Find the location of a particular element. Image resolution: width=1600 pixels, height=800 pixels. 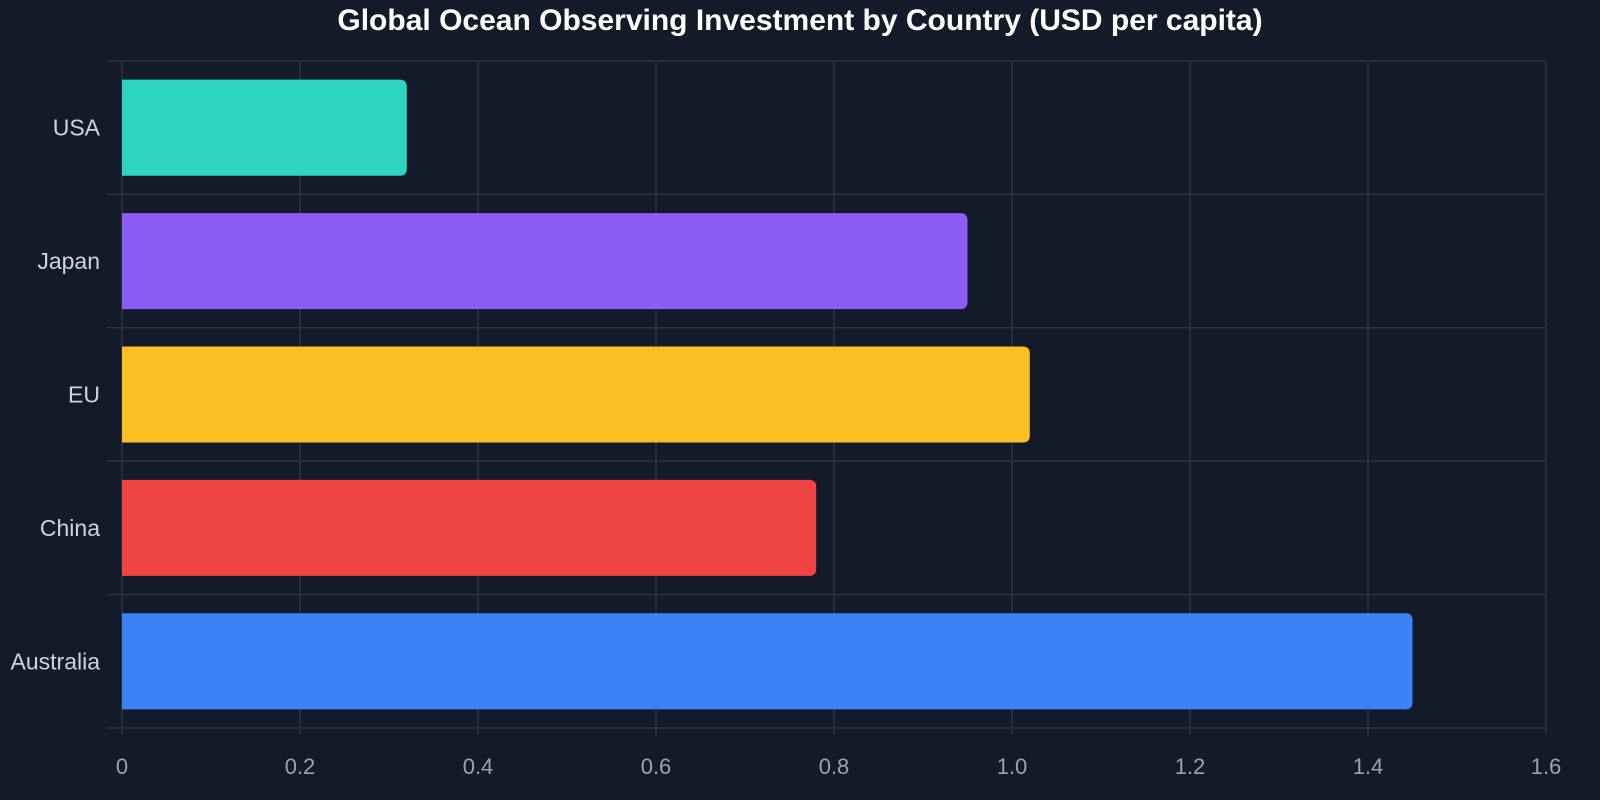

x-tick-labels: 0 0.2 0.4 0.6 0.8 1.0 1.2 1.4 1.6 is located at coordinates (838, 766).